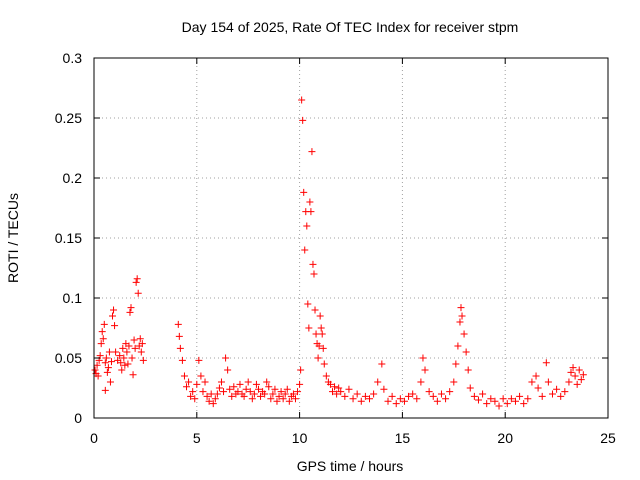  Describe the element at coordinates (505, 438) in the screenshot. I see `x-tick-label: 20` at that location.